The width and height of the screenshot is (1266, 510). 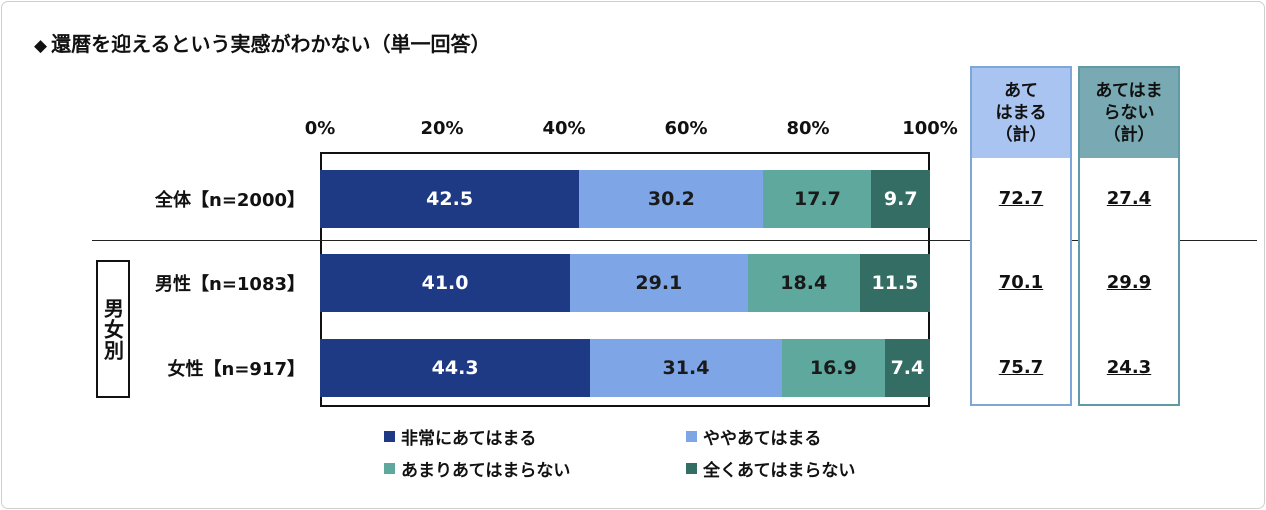 I want to click on data-label: 44.3, so click(x=455, y=368).